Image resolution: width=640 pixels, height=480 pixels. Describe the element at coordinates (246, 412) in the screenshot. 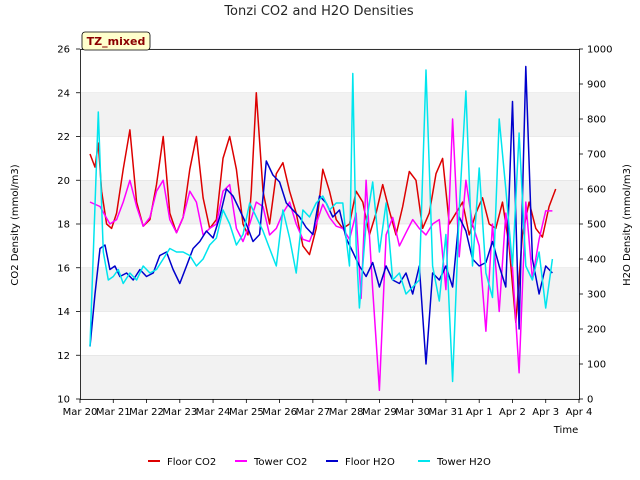

I see `x-tick-label: Mar 25` at that location.